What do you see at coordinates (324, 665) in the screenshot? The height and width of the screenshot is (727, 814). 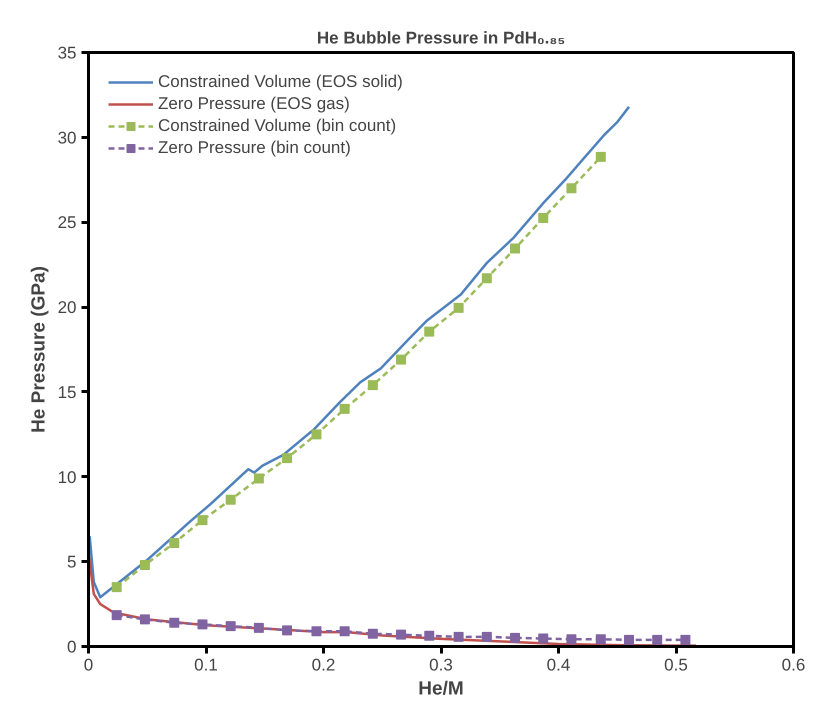 I see `x-tick-label: 0.2` at bounding box center [324, 665].